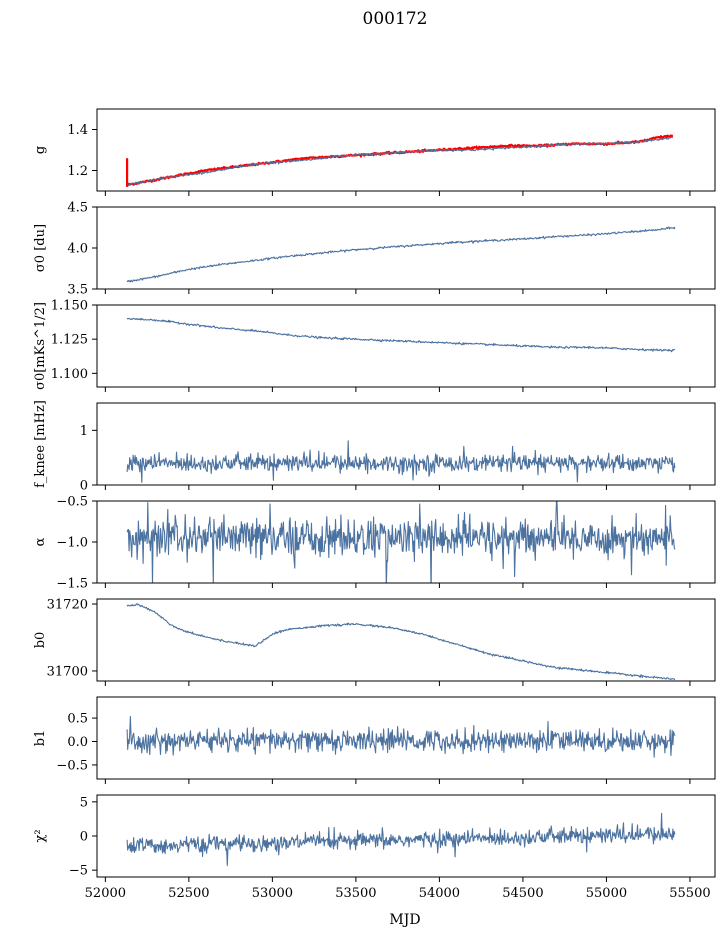 Image resolution: width=725 pixels, height=936 pixels. Describe the element at coordinates (395, 19) in the screenshot. I see `figure-title: 000172` at that location.